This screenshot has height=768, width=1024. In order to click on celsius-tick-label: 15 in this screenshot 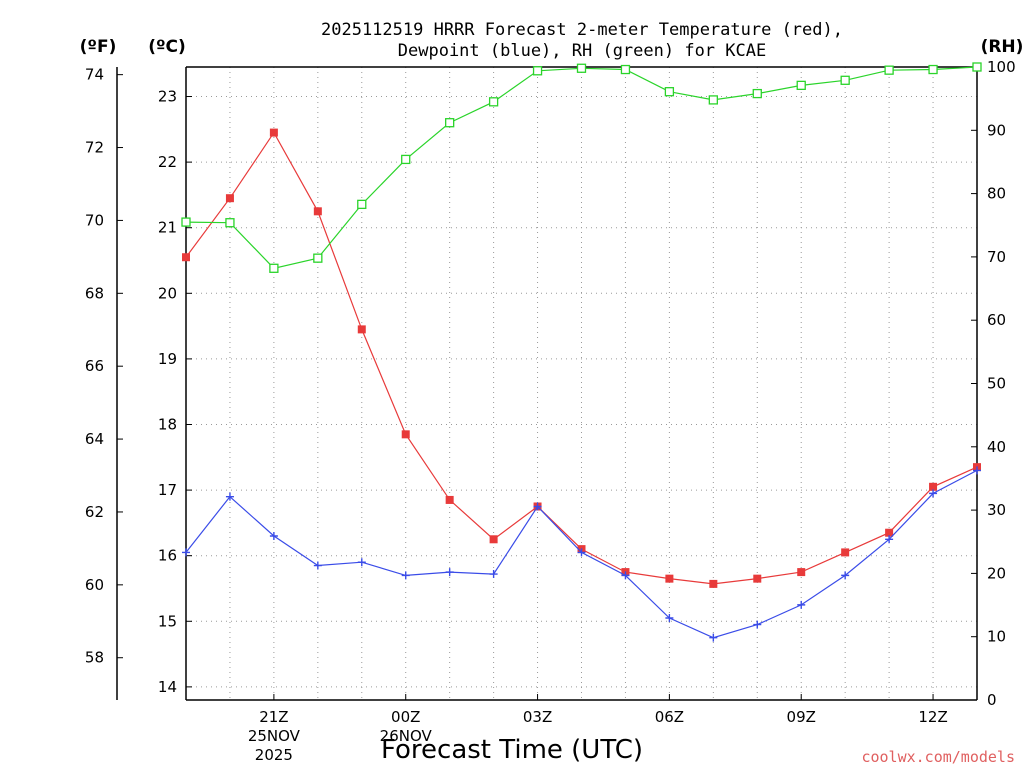, I will do `click(167, 621)`.